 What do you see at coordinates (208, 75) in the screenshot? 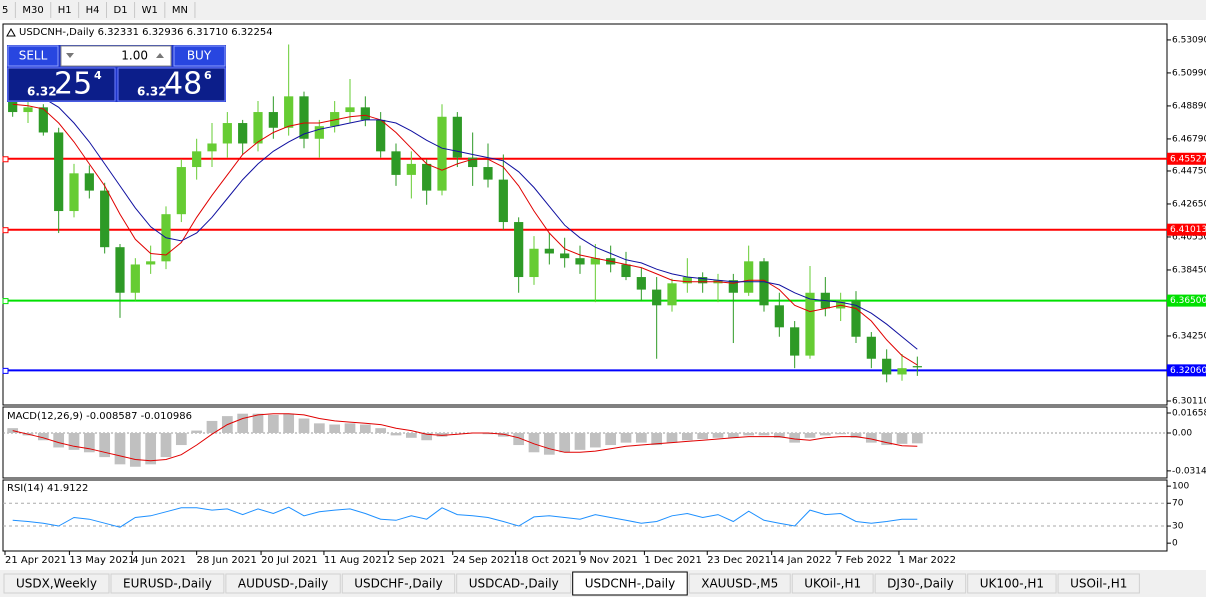
I see `ask-fraction: 6` at bounding box center [208, 75].